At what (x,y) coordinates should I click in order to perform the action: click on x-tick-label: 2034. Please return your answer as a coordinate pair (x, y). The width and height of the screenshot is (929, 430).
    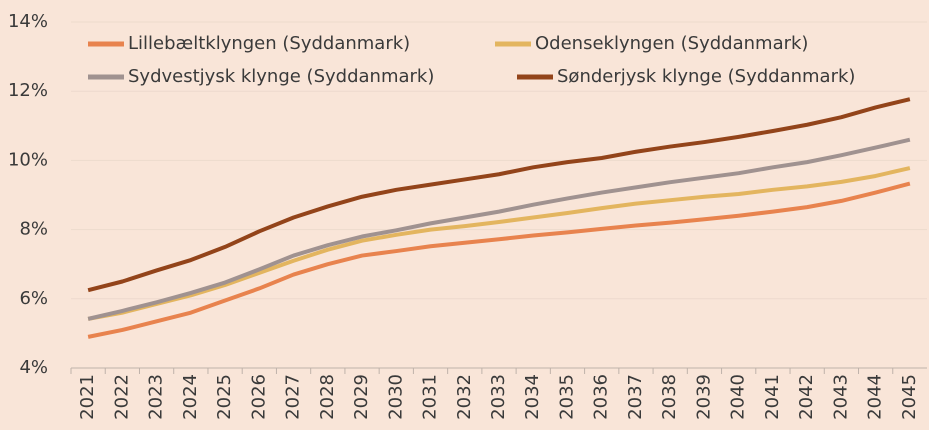
    Looking at the image, I should click on (532, 397).